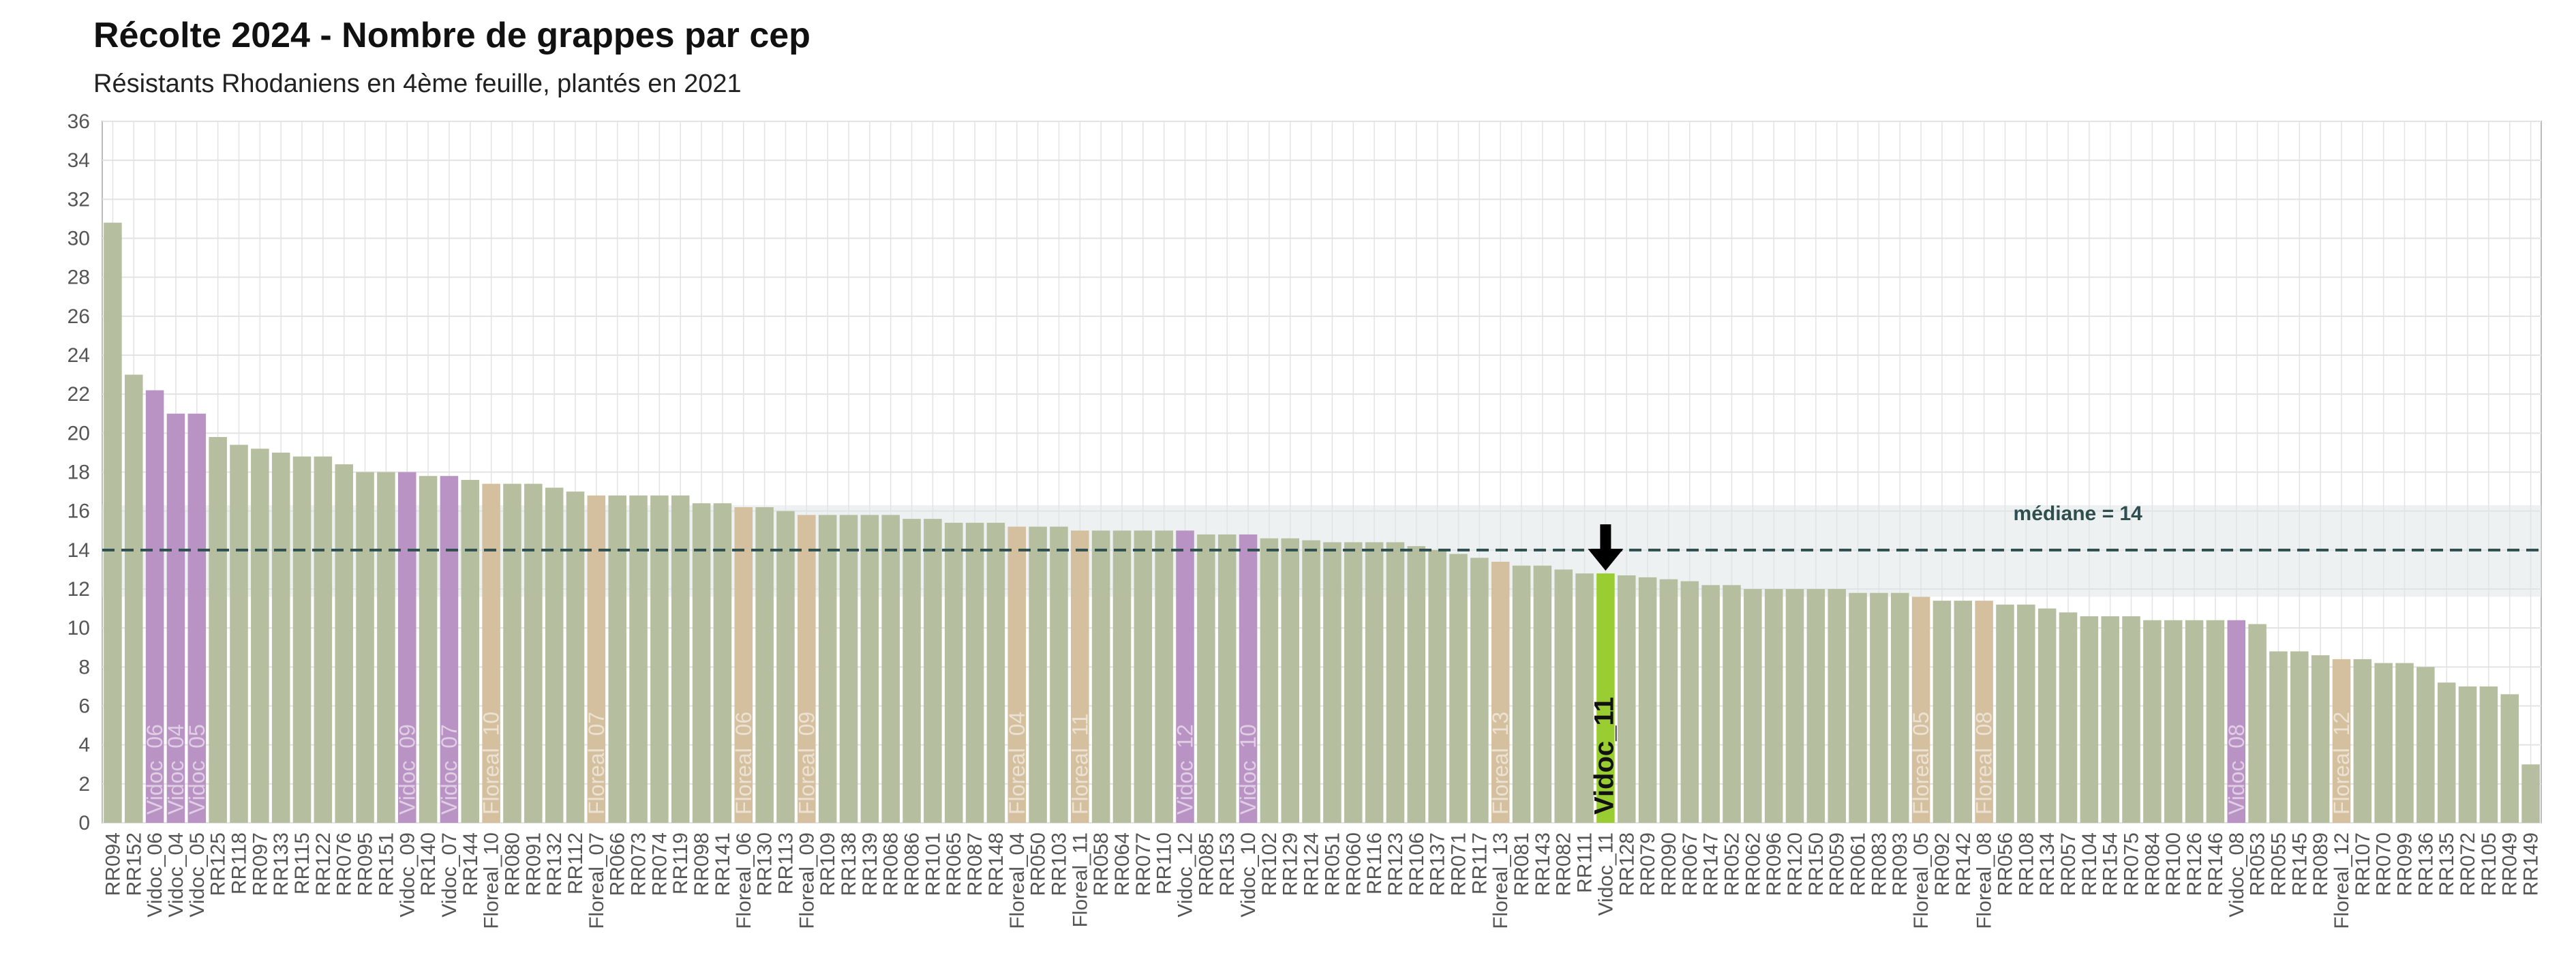 This screenshot has height=966, width=2576. What do you see at coordinates (828, 864) in the screenshot?
I see `x-tick-label: RR109` at bounding box center [828, 864].